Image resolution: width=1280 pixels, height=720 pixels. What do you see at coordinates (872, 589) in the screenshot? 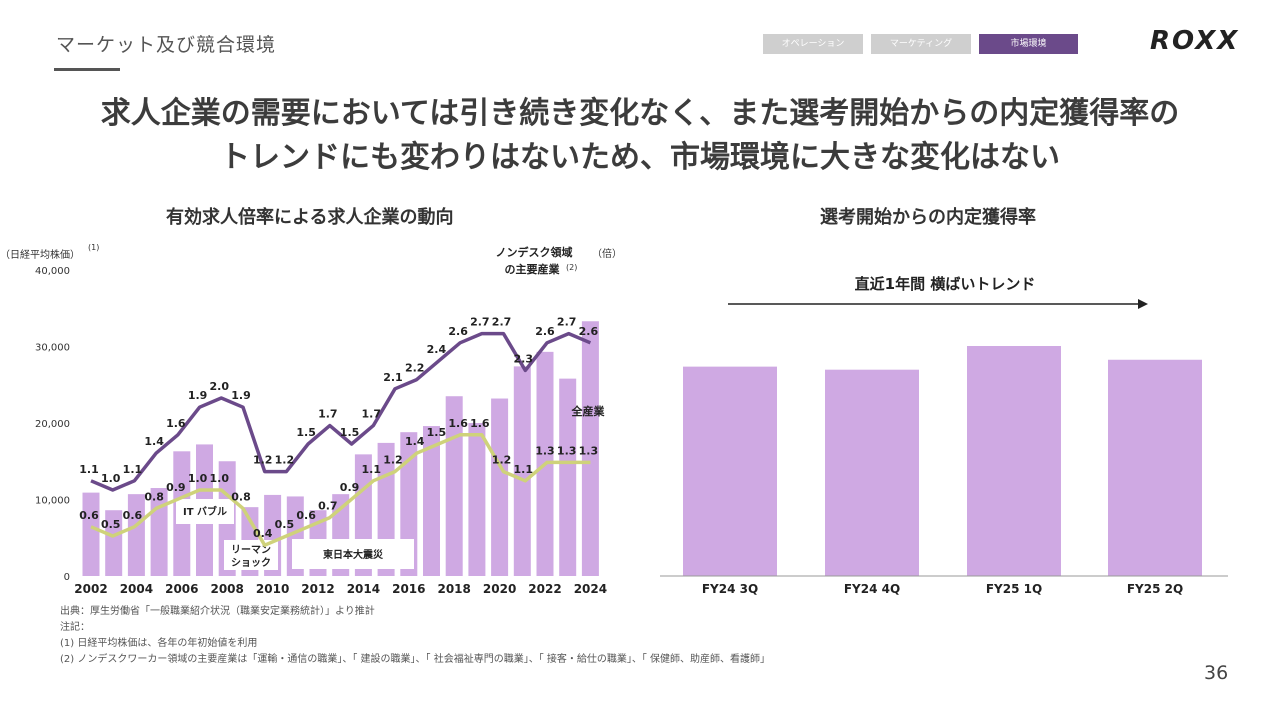
I see `quarter-label: FY24 4Q` at bounding box center [872, 589].